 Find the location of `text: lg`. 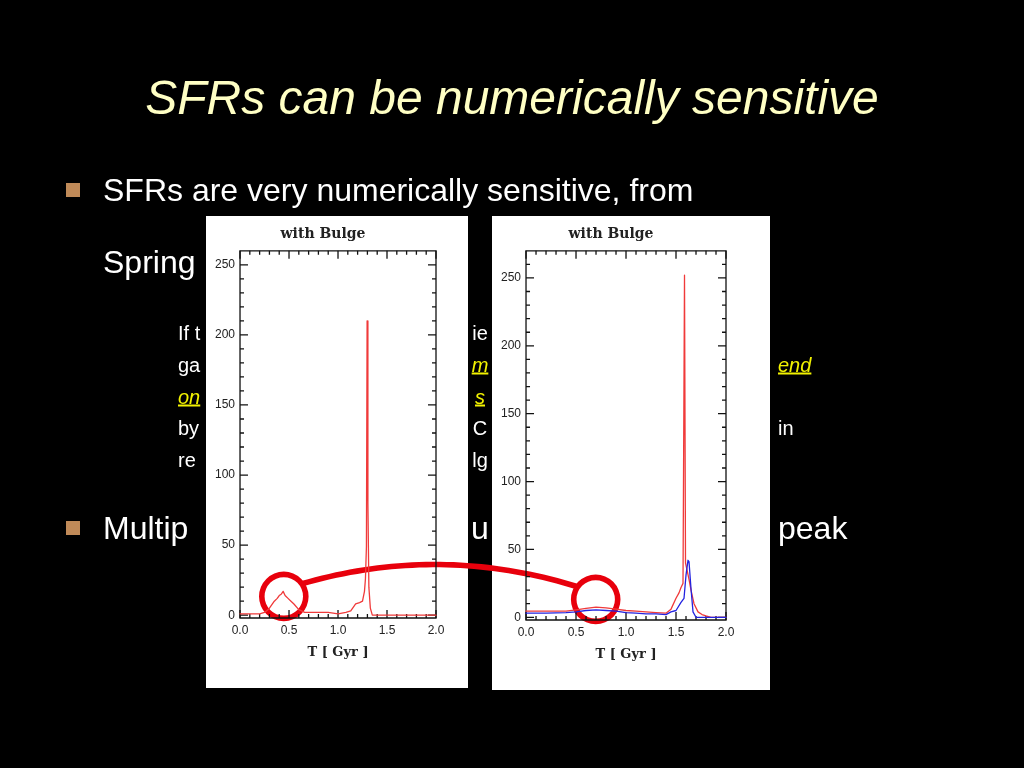

text: lg is located at coordinates (480, 460).